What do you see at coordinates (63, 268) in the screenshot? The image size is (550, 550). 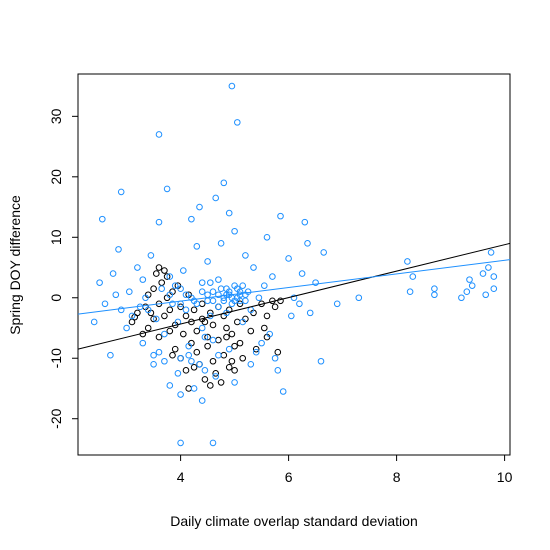 I see `y-axis-ticks: -20 -10 0 10 20 30` at bounding box center [63, 268].